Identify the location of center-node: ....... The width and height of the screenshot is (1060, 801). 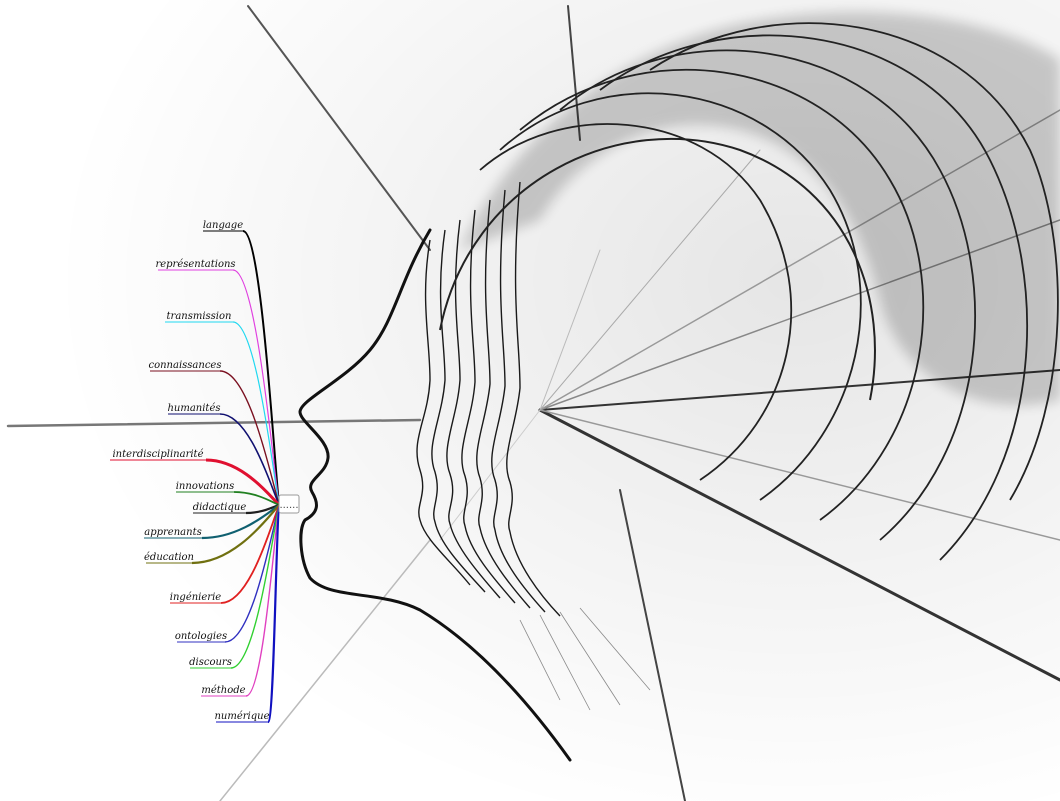
(289, 504).